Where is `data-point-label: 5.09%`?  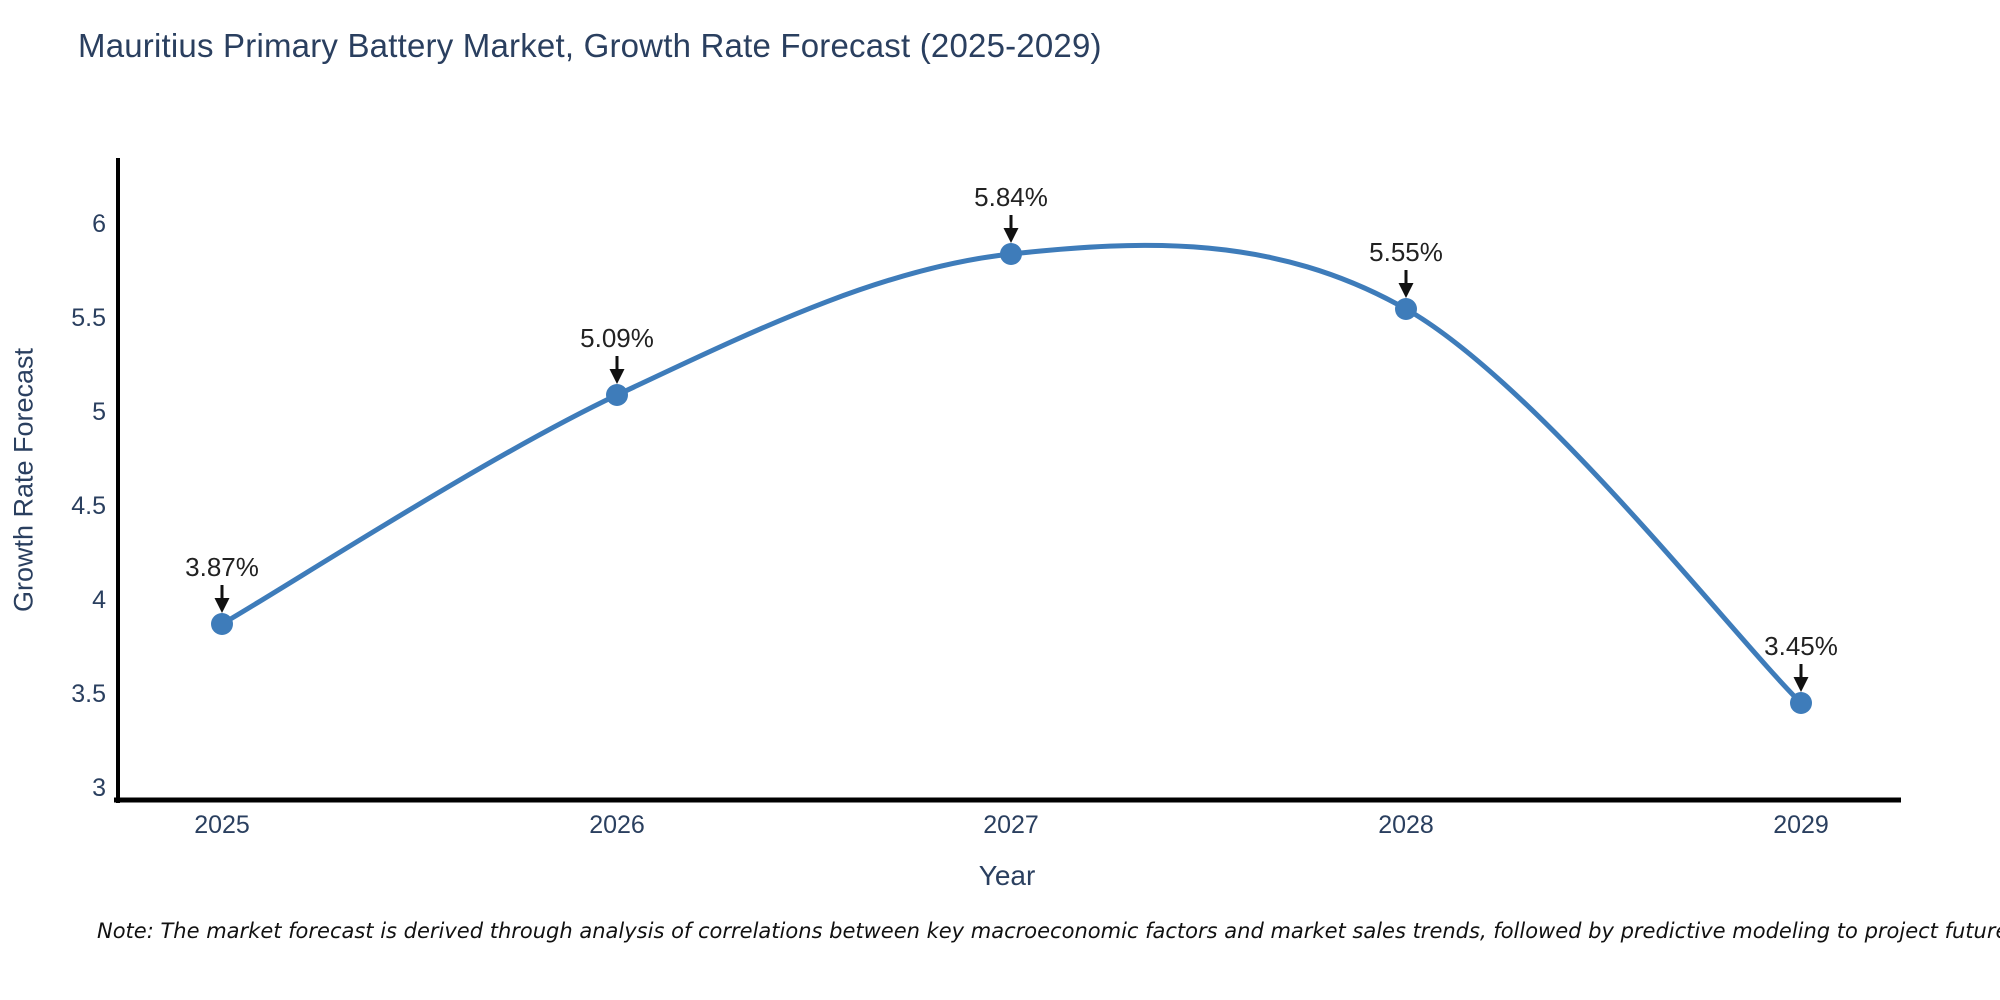 data-point-label: 5.09% is located at coordinates (617, 338).